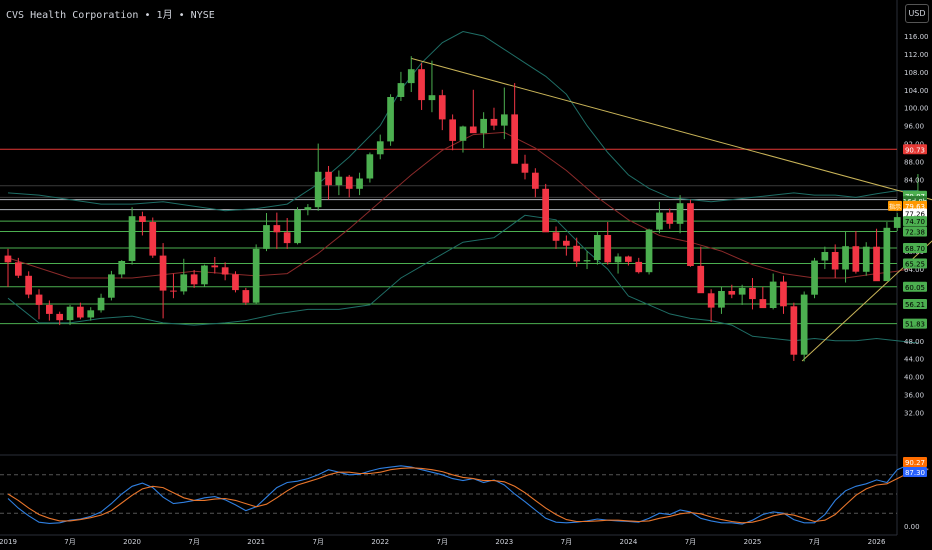 The image size is (932, 550). I want to click on price-tag-text: 指示, so click(895, 207).